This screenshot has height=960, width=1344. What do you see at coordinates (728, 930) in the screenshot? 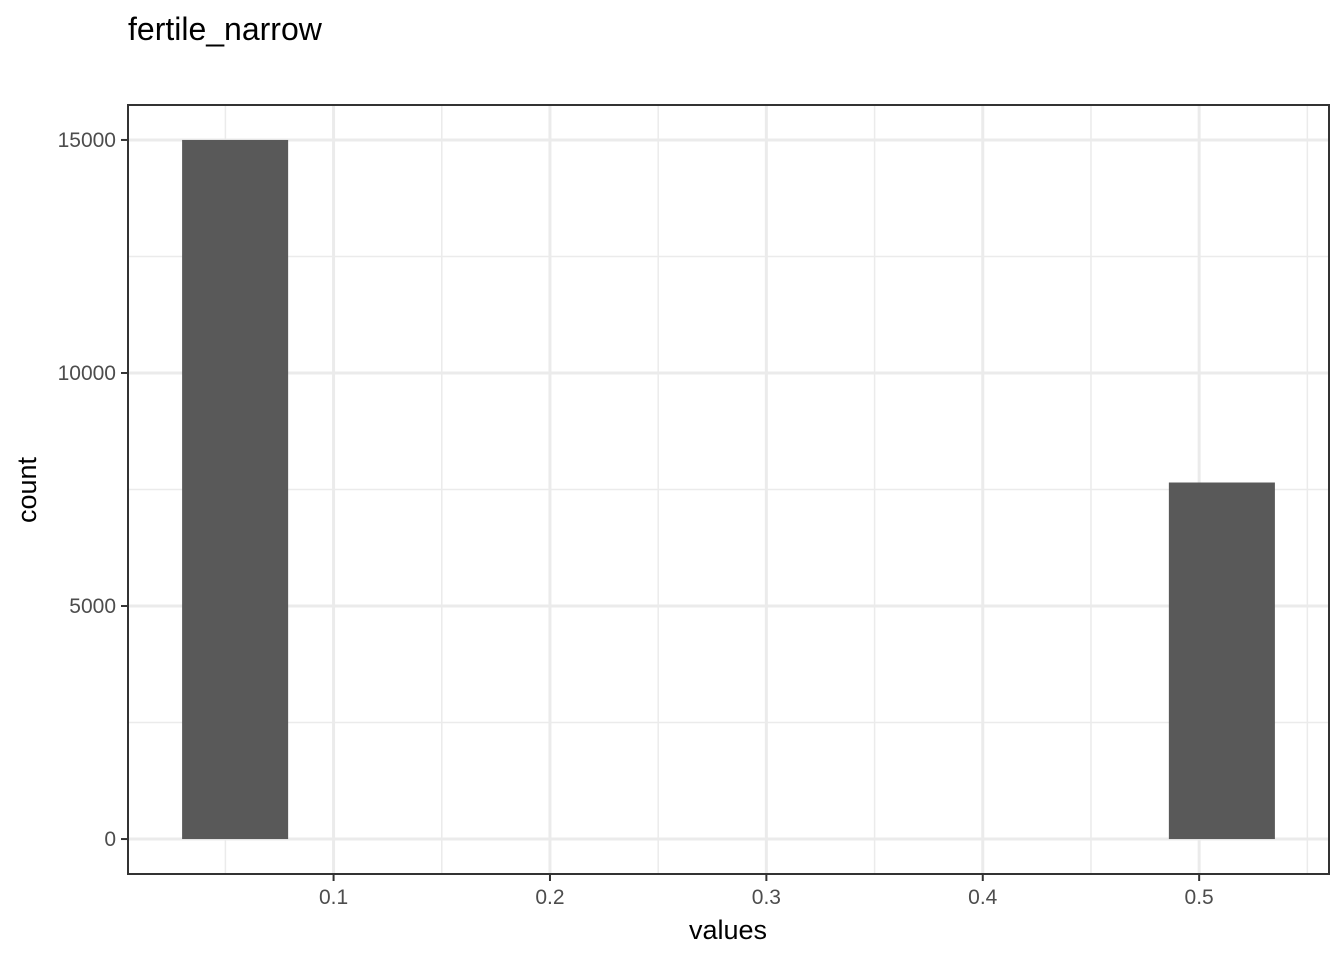
I see `x-axis-title: values` at bounding box center [728, 930].